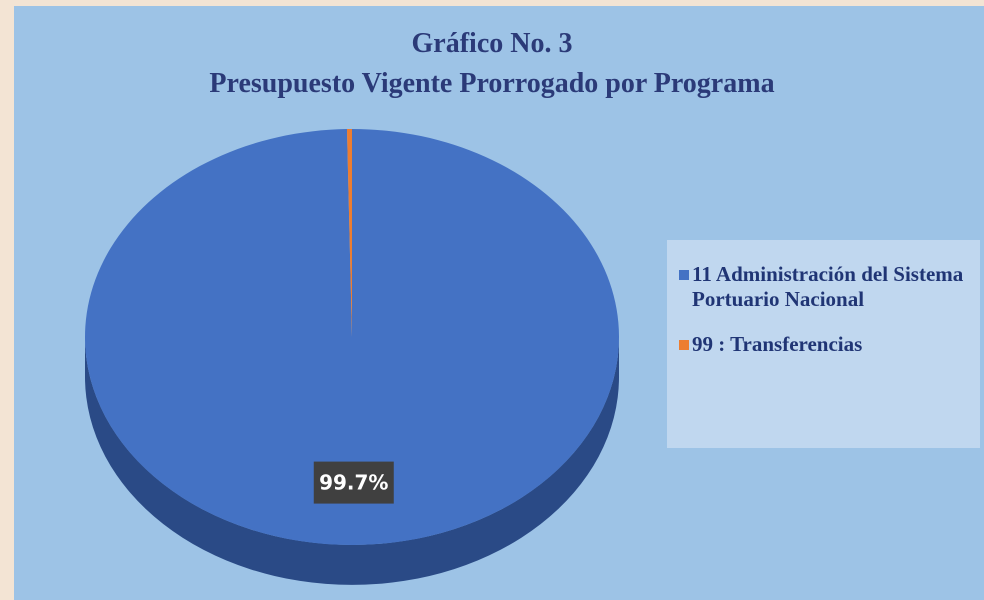 Image resolution: width=984 pixels, height=600 pixels. What do you see at coordinates (349, 233) in the screenshot?
I see `pie-slice` at bounding box center [349, 233].